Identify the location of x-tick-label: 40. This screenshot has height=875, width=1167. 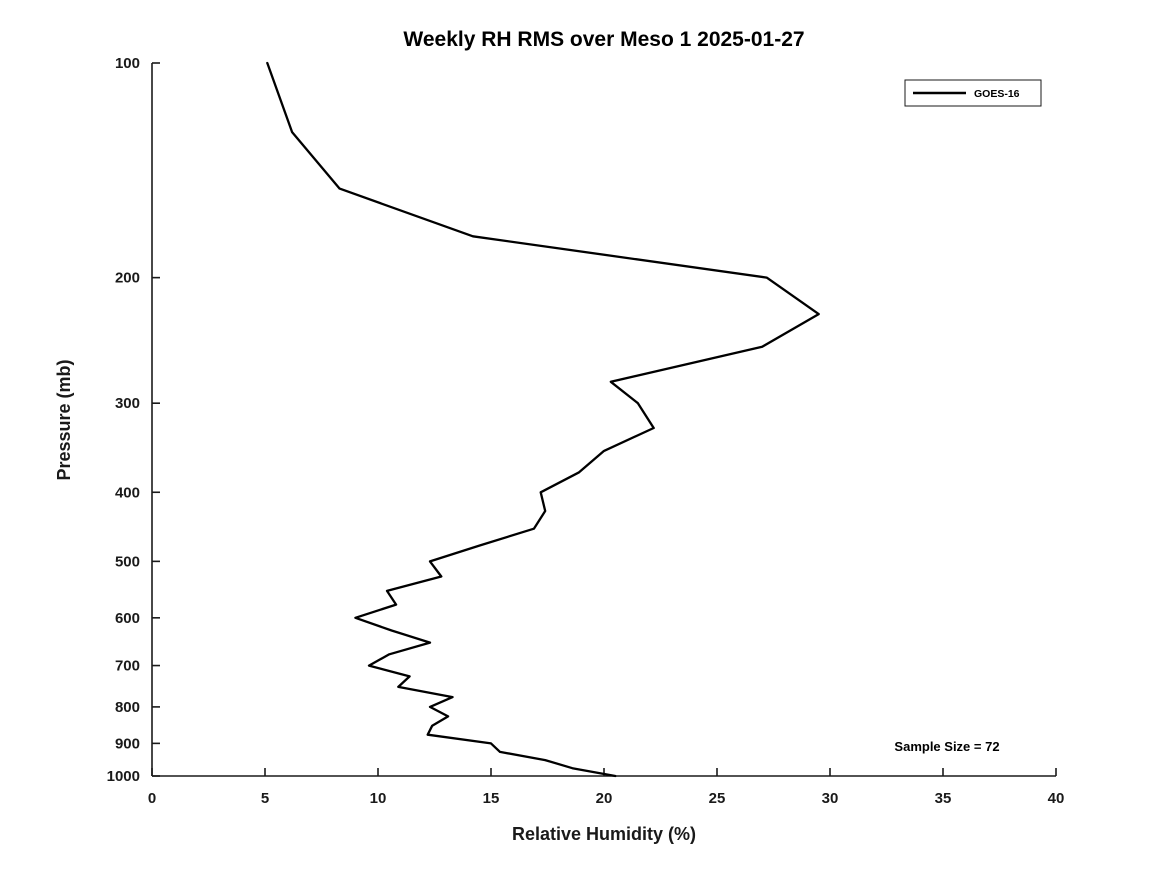
(1056, 798).